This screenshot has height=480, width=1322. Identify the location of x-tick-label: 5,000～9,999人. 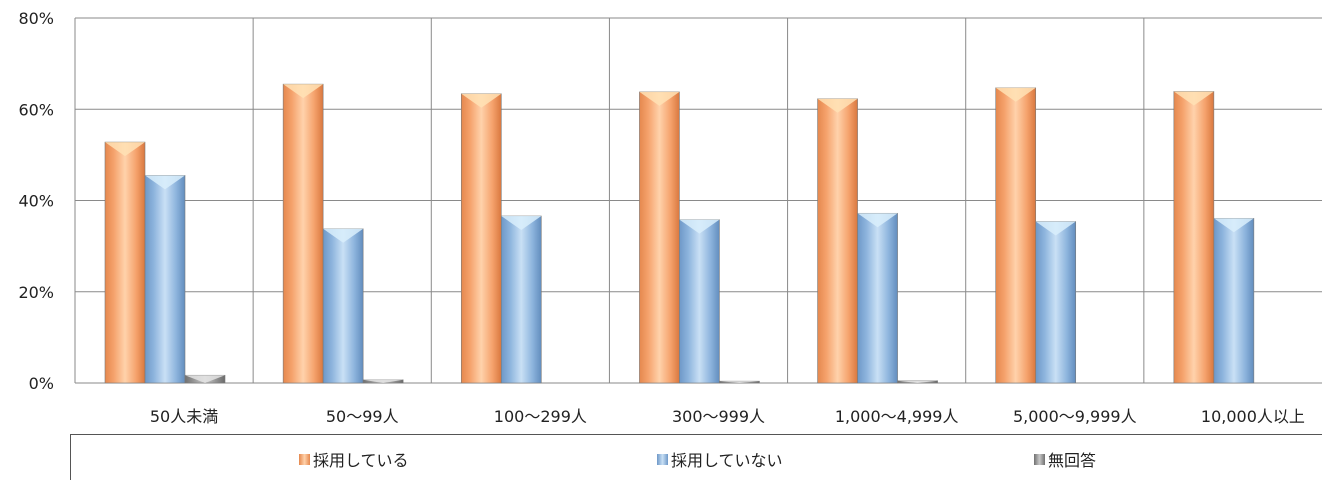
(1075, 416).